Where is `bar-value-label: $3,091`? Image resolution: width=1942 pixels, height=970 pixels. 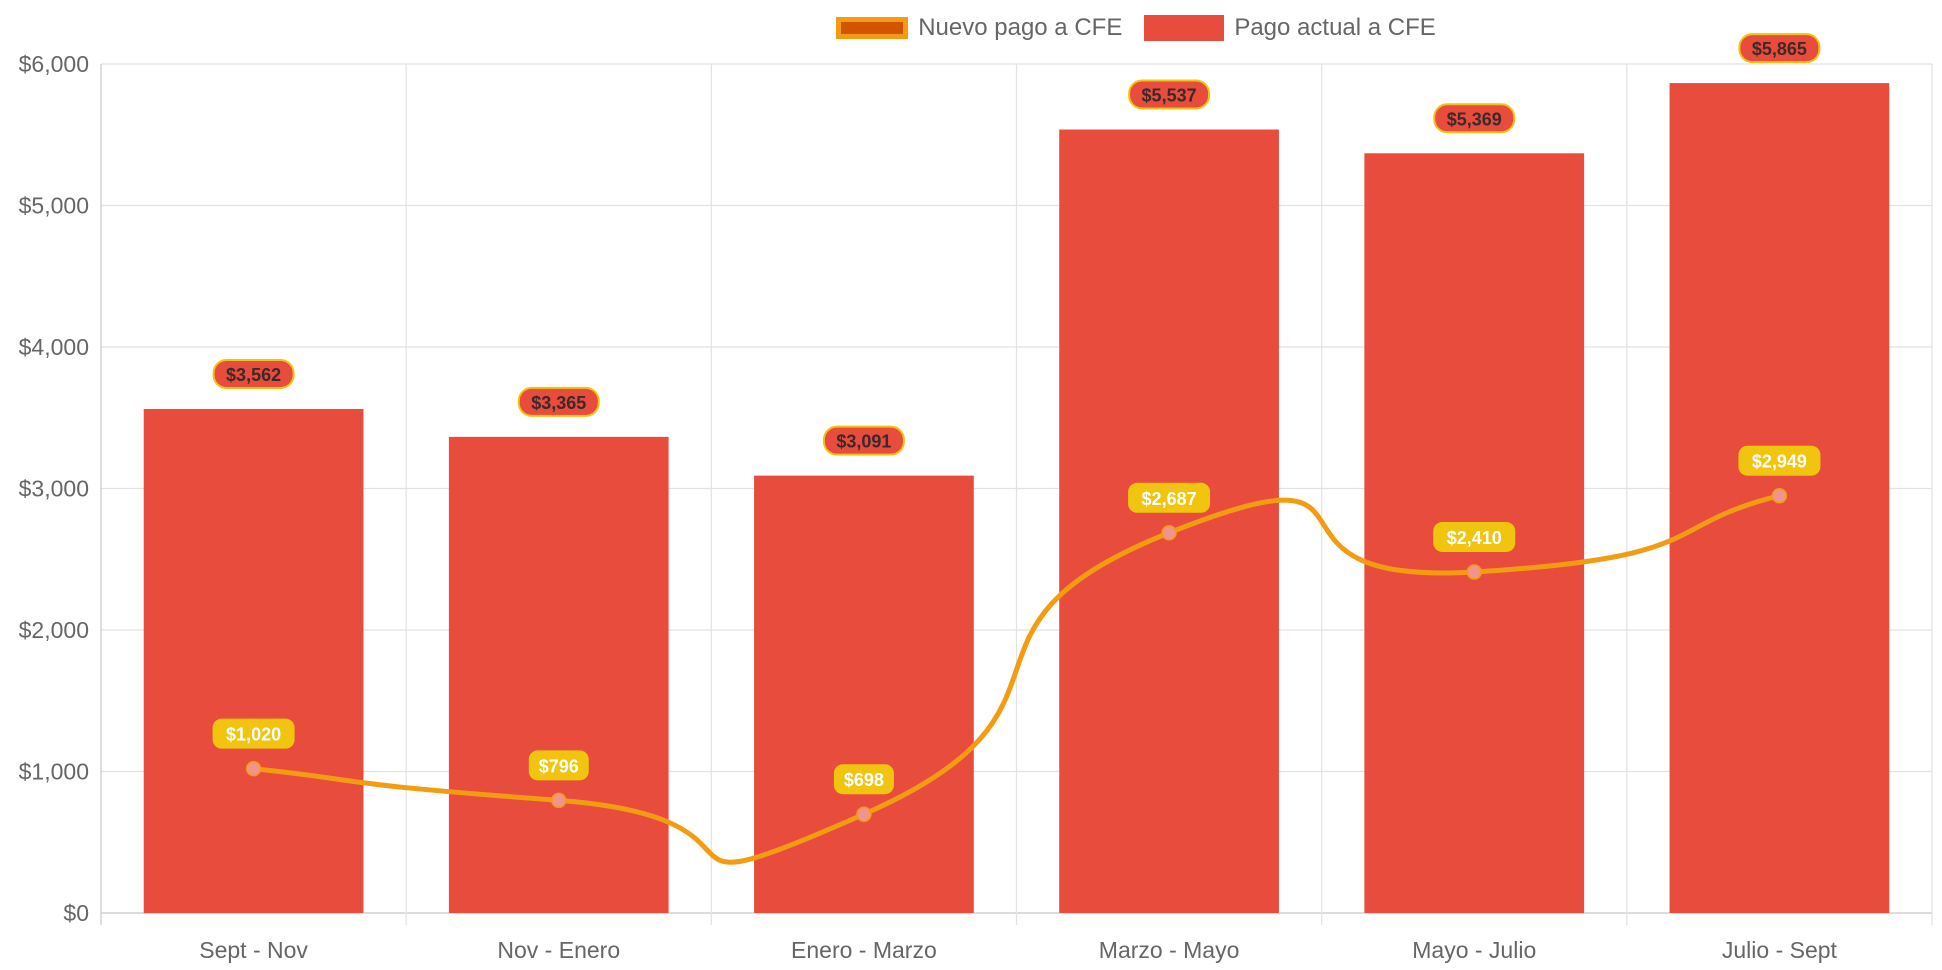 bar-value-label: $3,091 is located at coordinates (863, 442).